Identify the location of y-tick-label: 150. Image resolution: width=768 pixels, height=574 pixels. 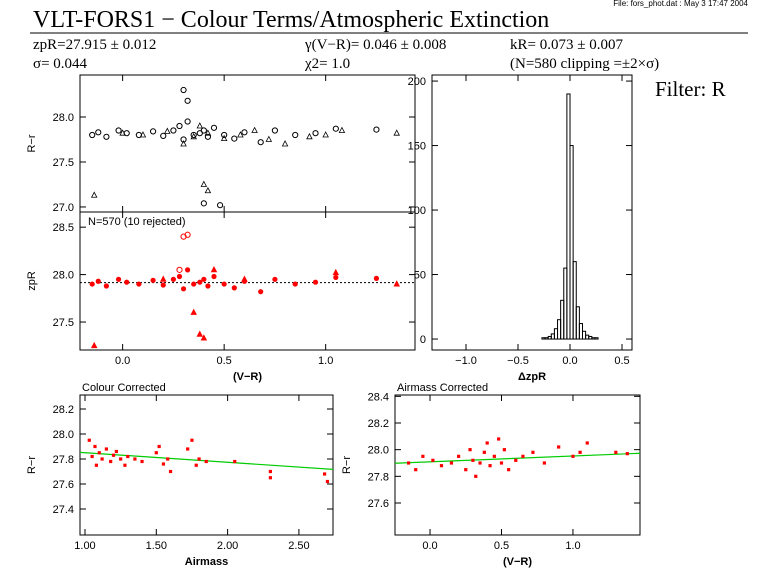
(417, 147).